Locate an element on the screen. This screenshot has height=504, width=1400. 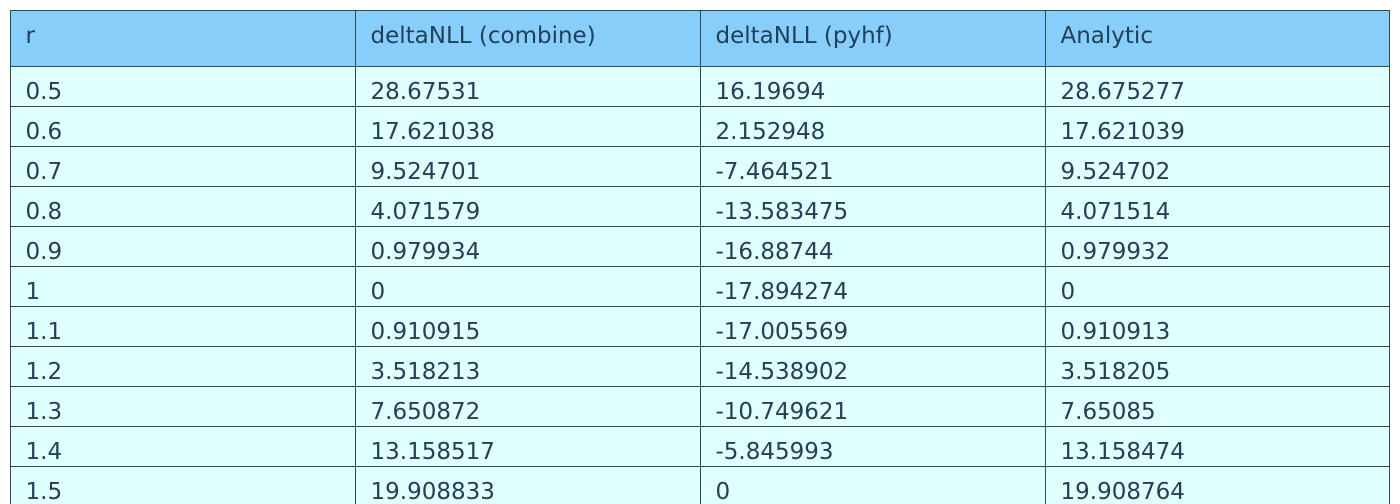
cell-analytic: 3.518205 is located at coordinates (1216, 366).